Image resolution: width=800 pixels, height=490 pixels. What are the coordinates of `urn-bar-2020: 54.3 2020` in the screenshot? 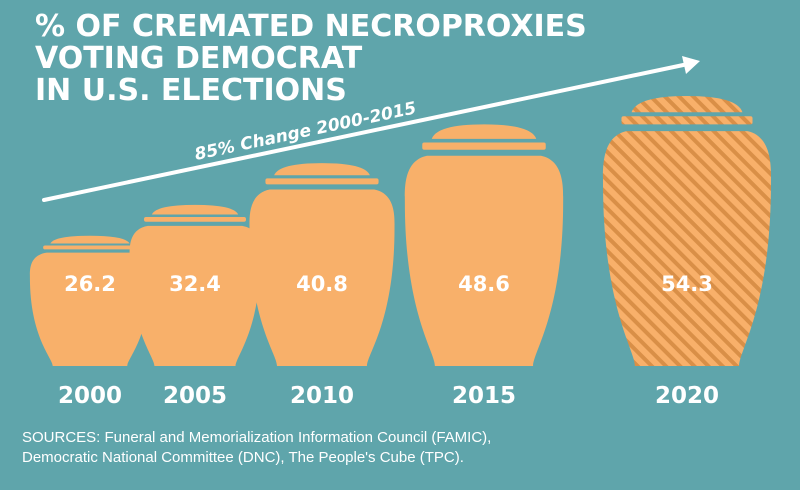 It's located at (687, 252).